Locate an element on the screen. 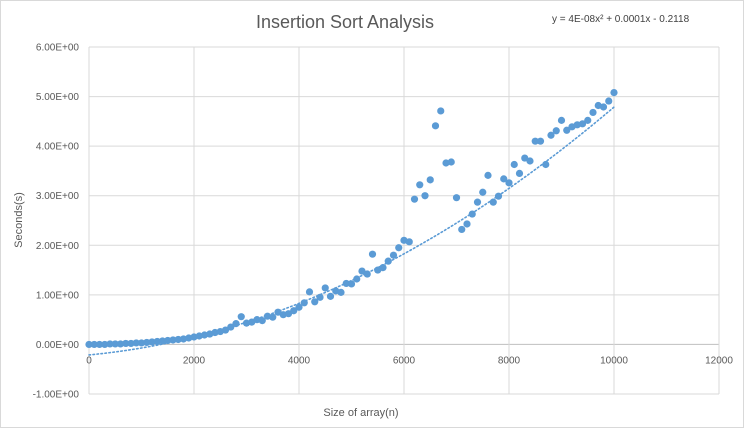 The width and height of the screenshot is (744, 428). x-tick-label: 12000 is located at coordinates (719, 360).